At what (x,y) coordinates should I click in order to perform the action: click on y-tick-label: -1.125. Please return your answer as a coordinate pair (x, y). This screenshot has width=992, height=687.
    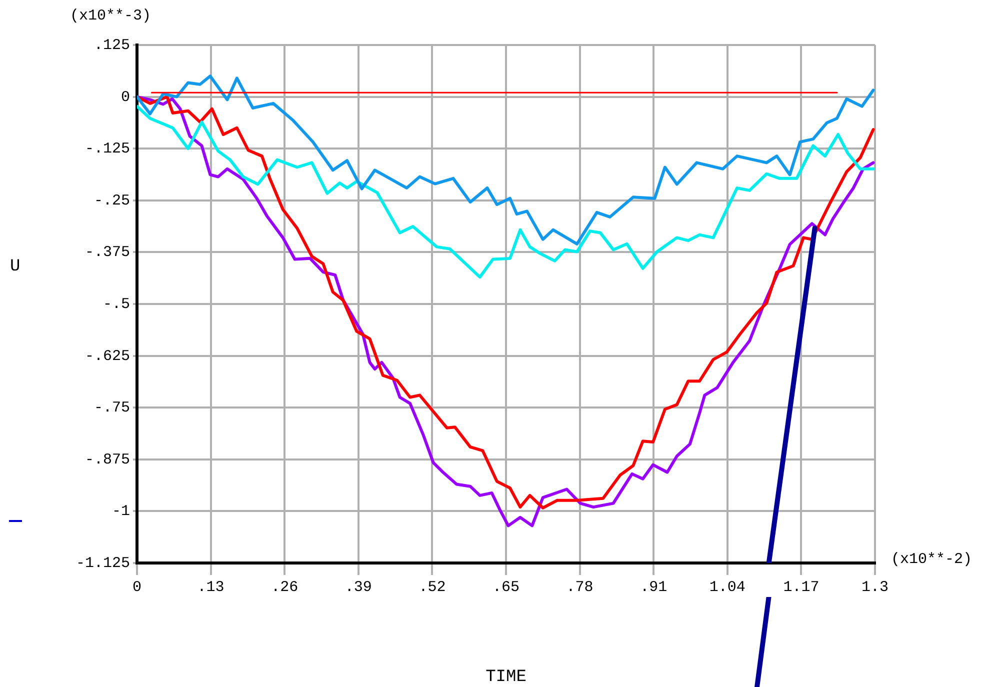
    Looking at the image, I should click on (103, 563).